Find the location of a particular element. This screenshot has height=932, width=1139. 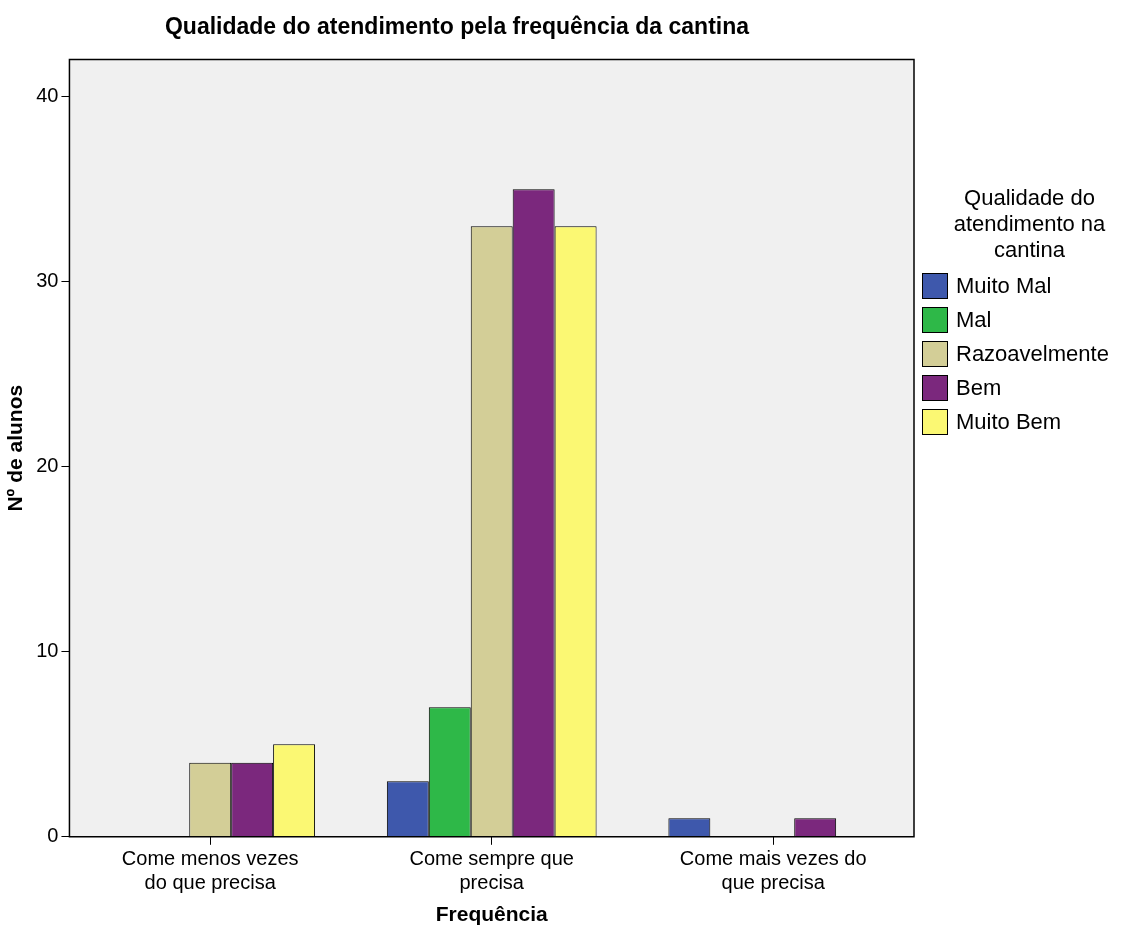

x-axis-title: Frequência is located at coordinates (492, 914).